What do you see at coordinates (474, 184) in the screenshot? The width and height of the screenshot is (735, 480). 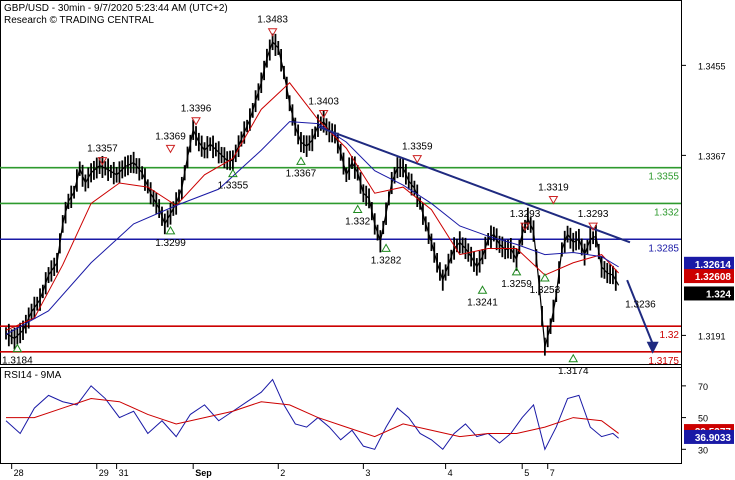 I see `trendline` at bounding box center [474, 184].